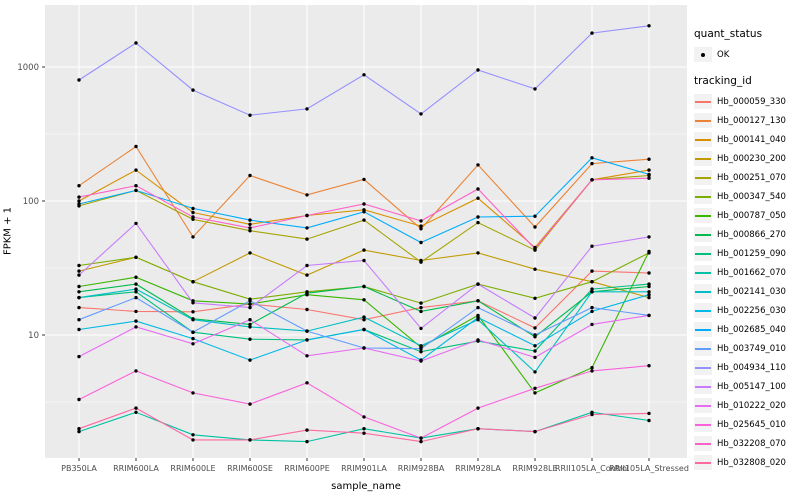 This screenshot has height=500, width=800. What do you see at coordinates (746, 234) in the screenshot?
I see `legend-item: Hb_000866_270` at bounding box center [746, 234].